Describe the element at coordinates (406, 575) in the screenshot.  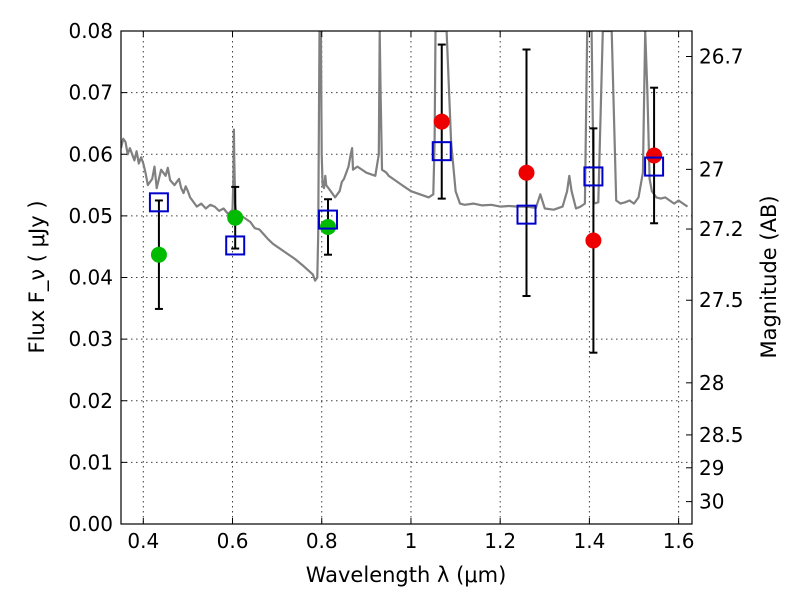
I see `x-axis-label: Wavelength λ (μm)` at that location.